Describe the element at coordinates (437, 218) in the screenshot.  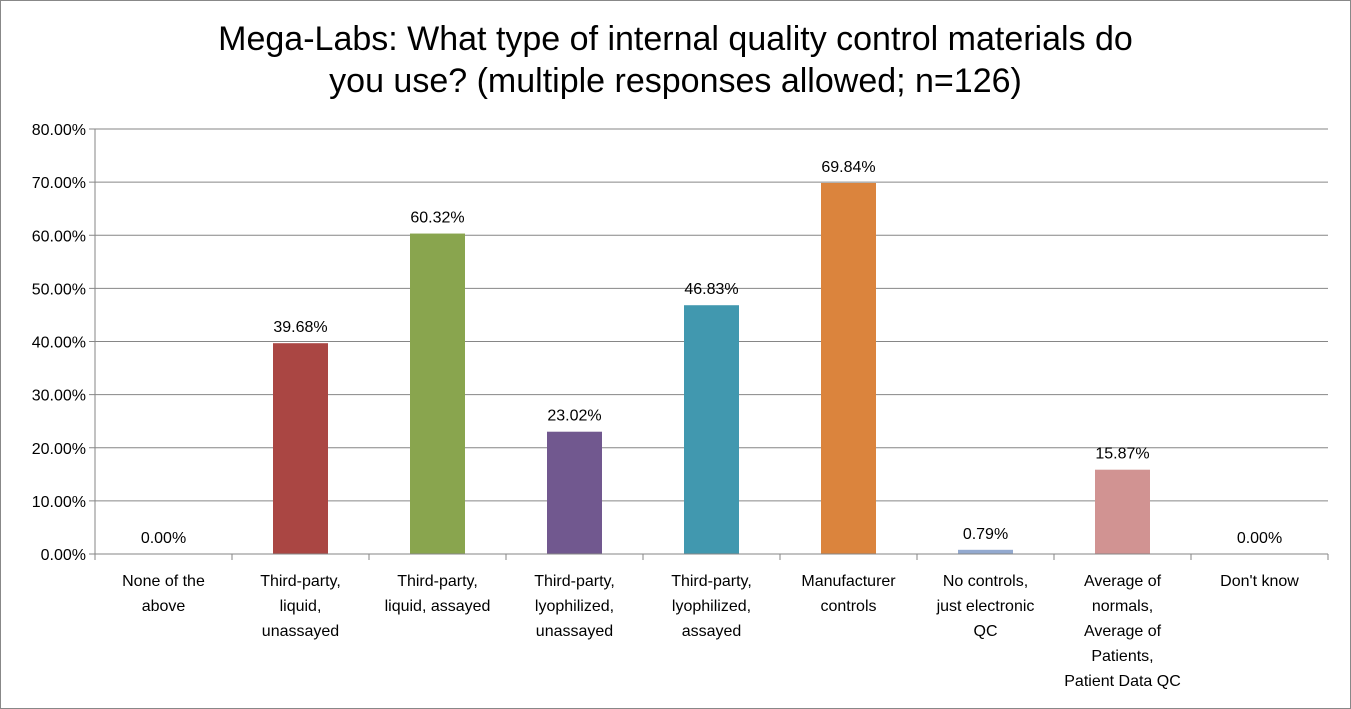
I see `data-label: 60.32%` at that location.